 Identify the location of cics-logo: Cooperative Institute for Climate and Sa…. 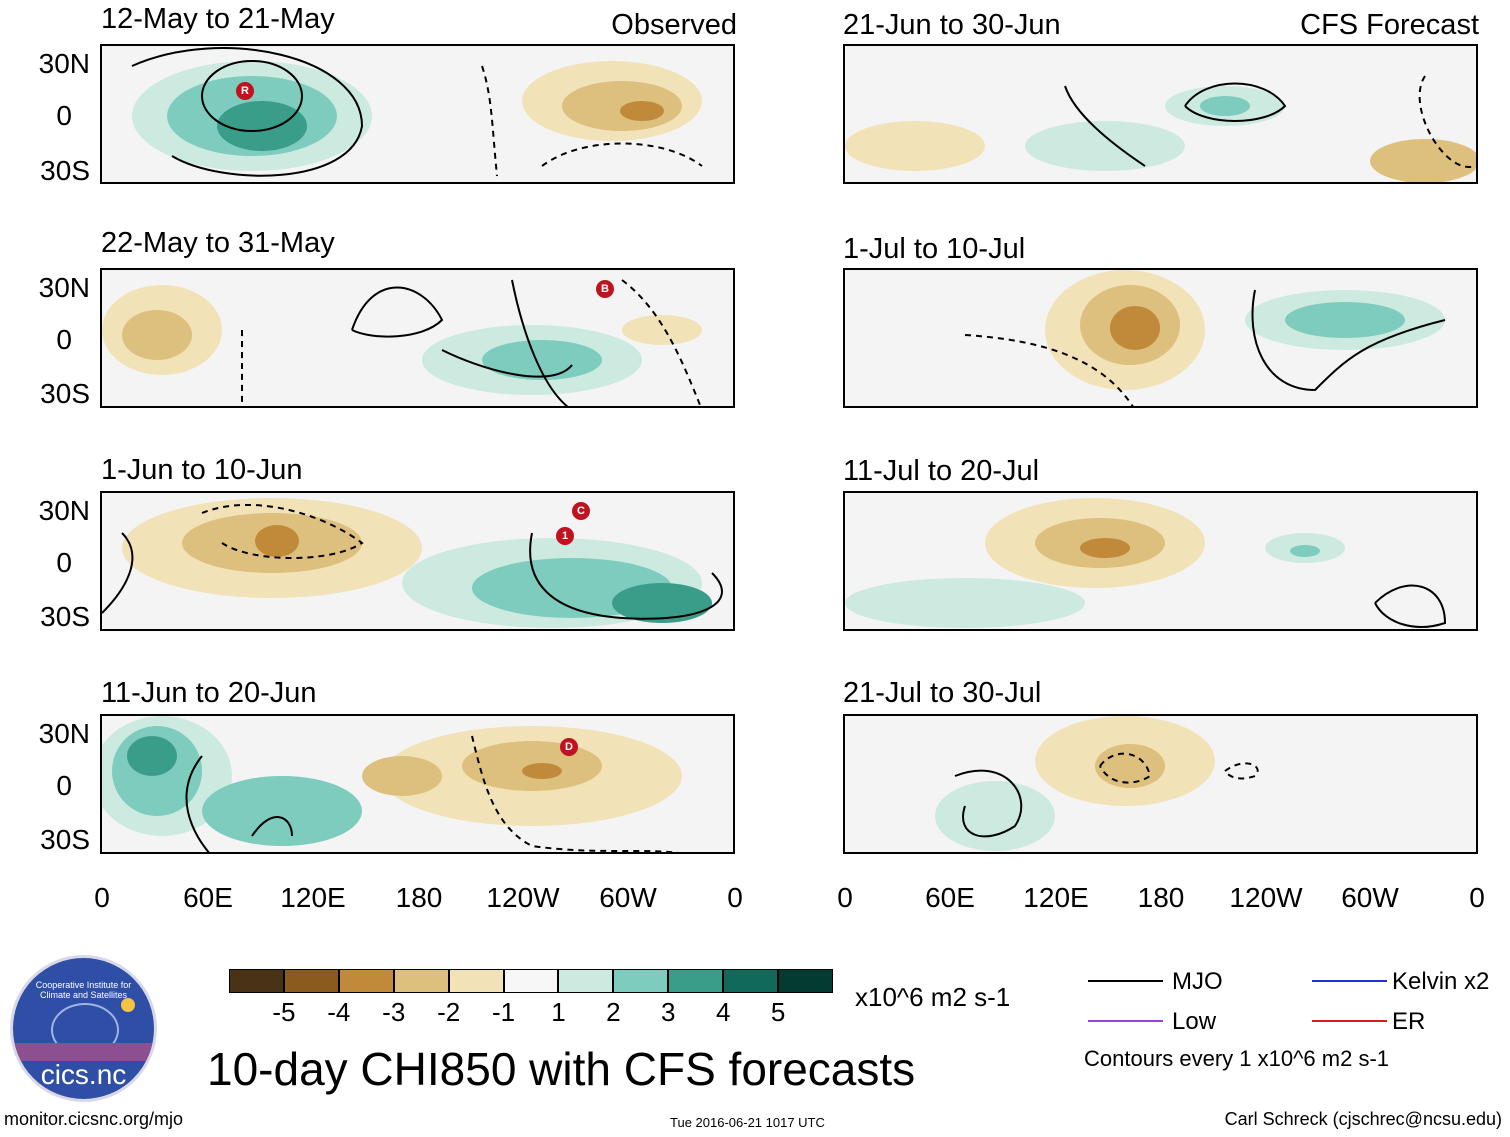
(83, 1028).